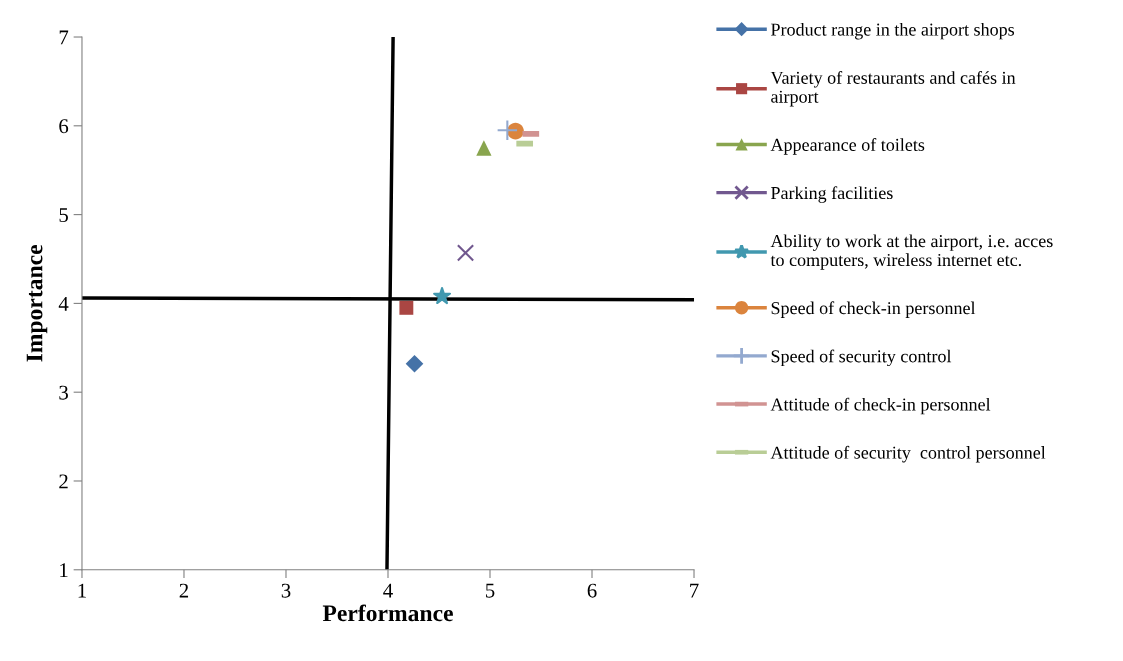 The height and width of the screenshot is (661, 1123). Describe the element at coordinates (873, 309) in the screenshot. I see `legend-label: Speed of check-in personnel` at that location.